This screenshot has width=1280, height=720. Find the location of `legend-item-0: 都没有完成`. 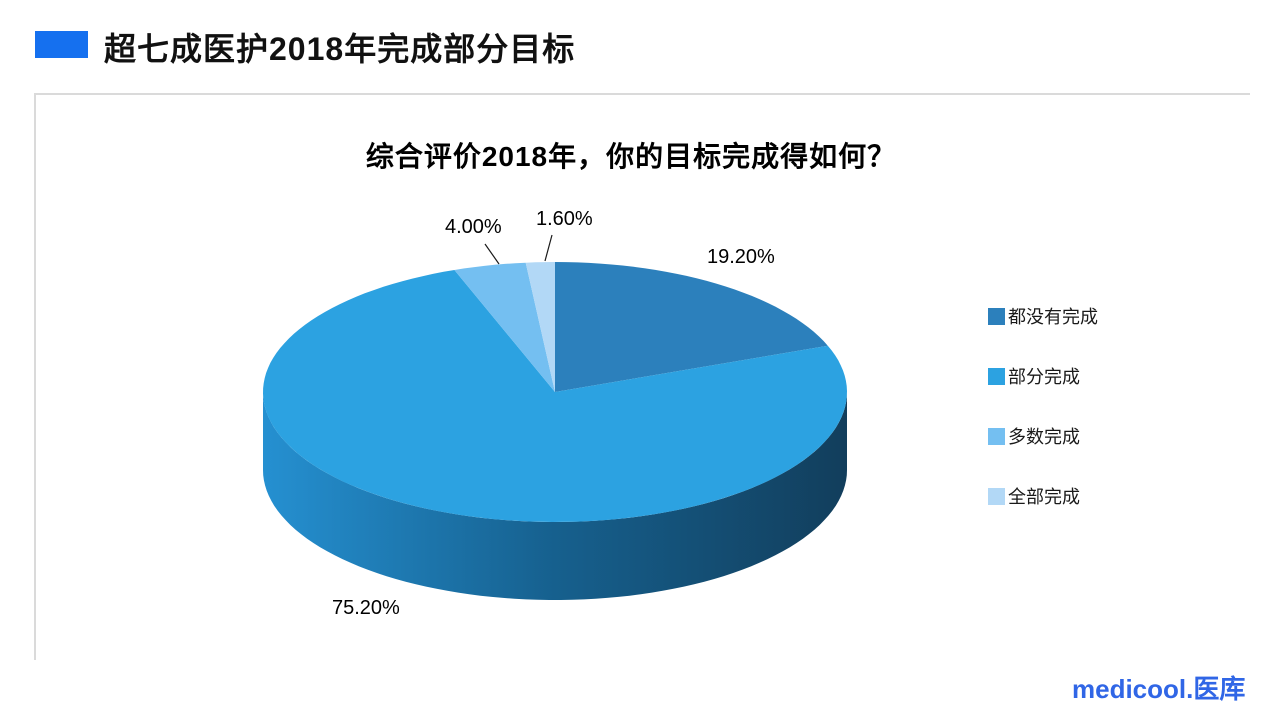

legend-item-0: 都没有完成 is located at coordinates (1043, 316).